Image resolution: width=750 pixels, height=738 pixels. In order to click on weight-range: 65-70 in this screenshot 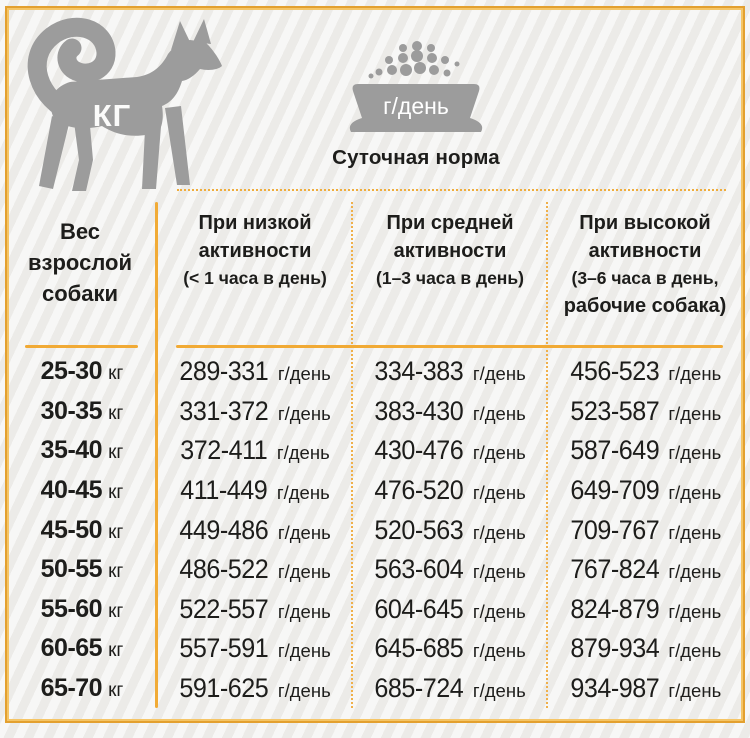, I will do `click(71, 687)`.